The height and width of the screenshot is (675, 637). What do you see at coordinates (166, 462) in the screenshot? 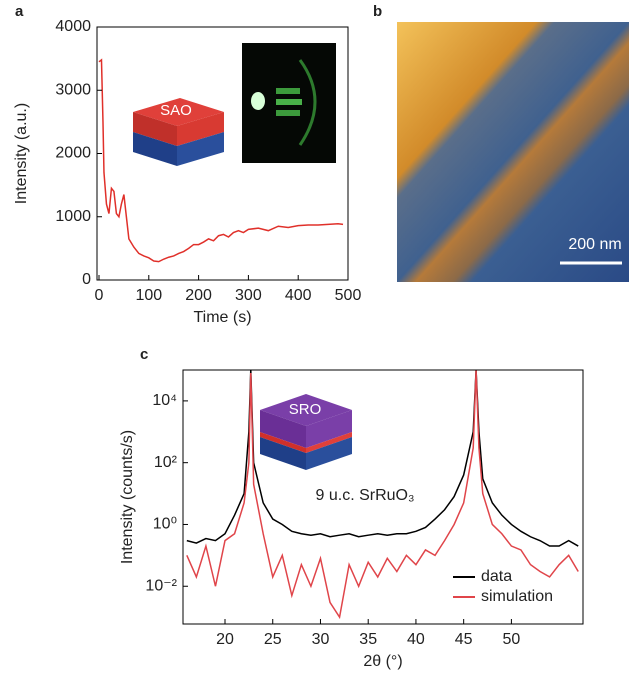
I see `y-tick-label: 10²` at bounding box center [166, 462].